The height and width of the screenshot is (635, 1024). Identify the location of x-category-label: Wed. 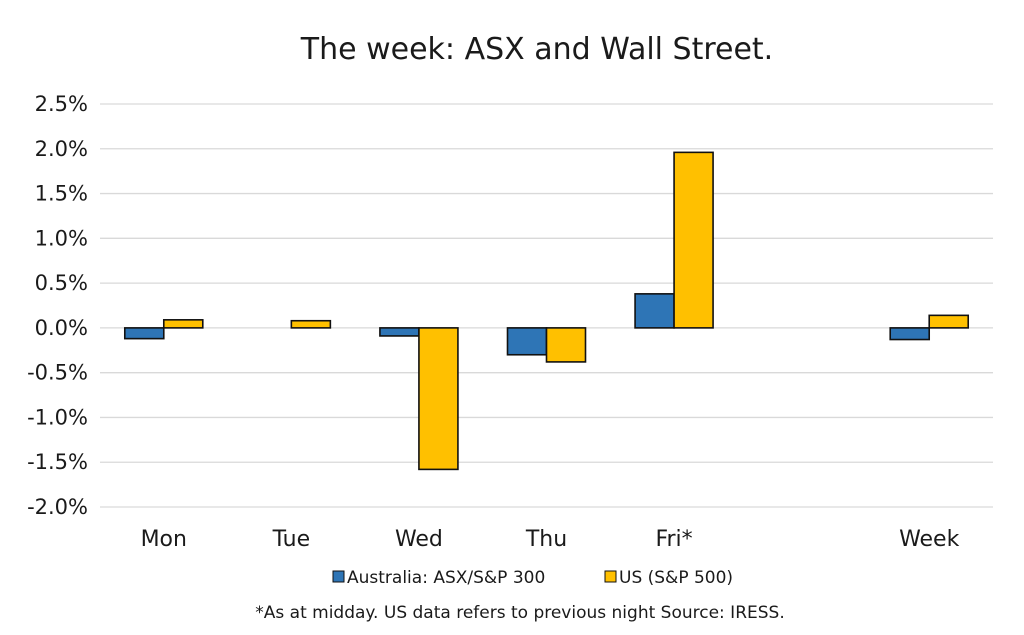
(419, 539).